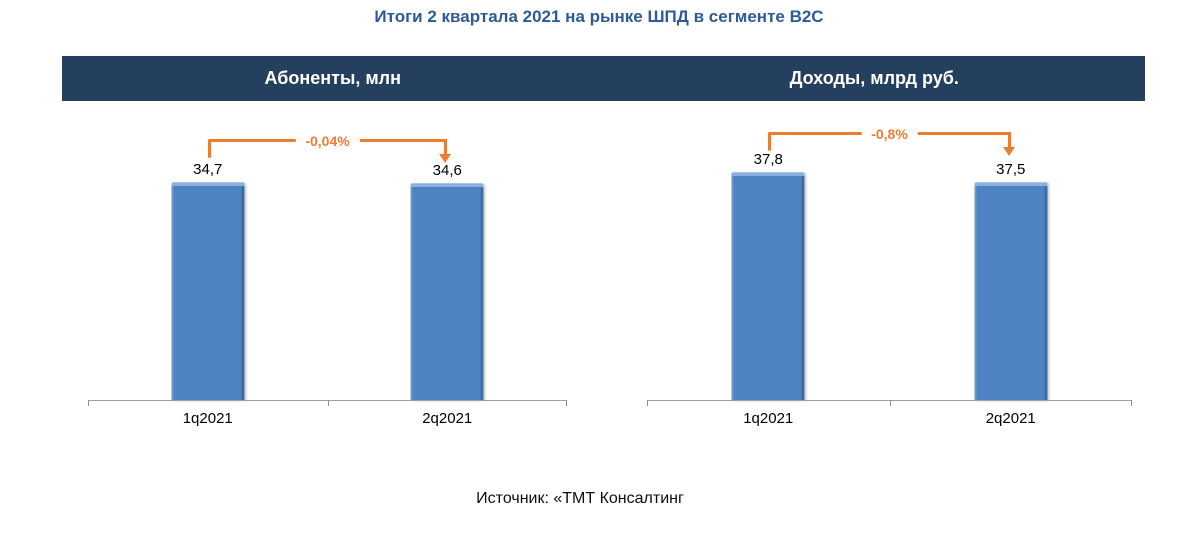 This screenshot has height=544, width=1198. I want to click on bar-revenue-1q2021, so click(768, 286).